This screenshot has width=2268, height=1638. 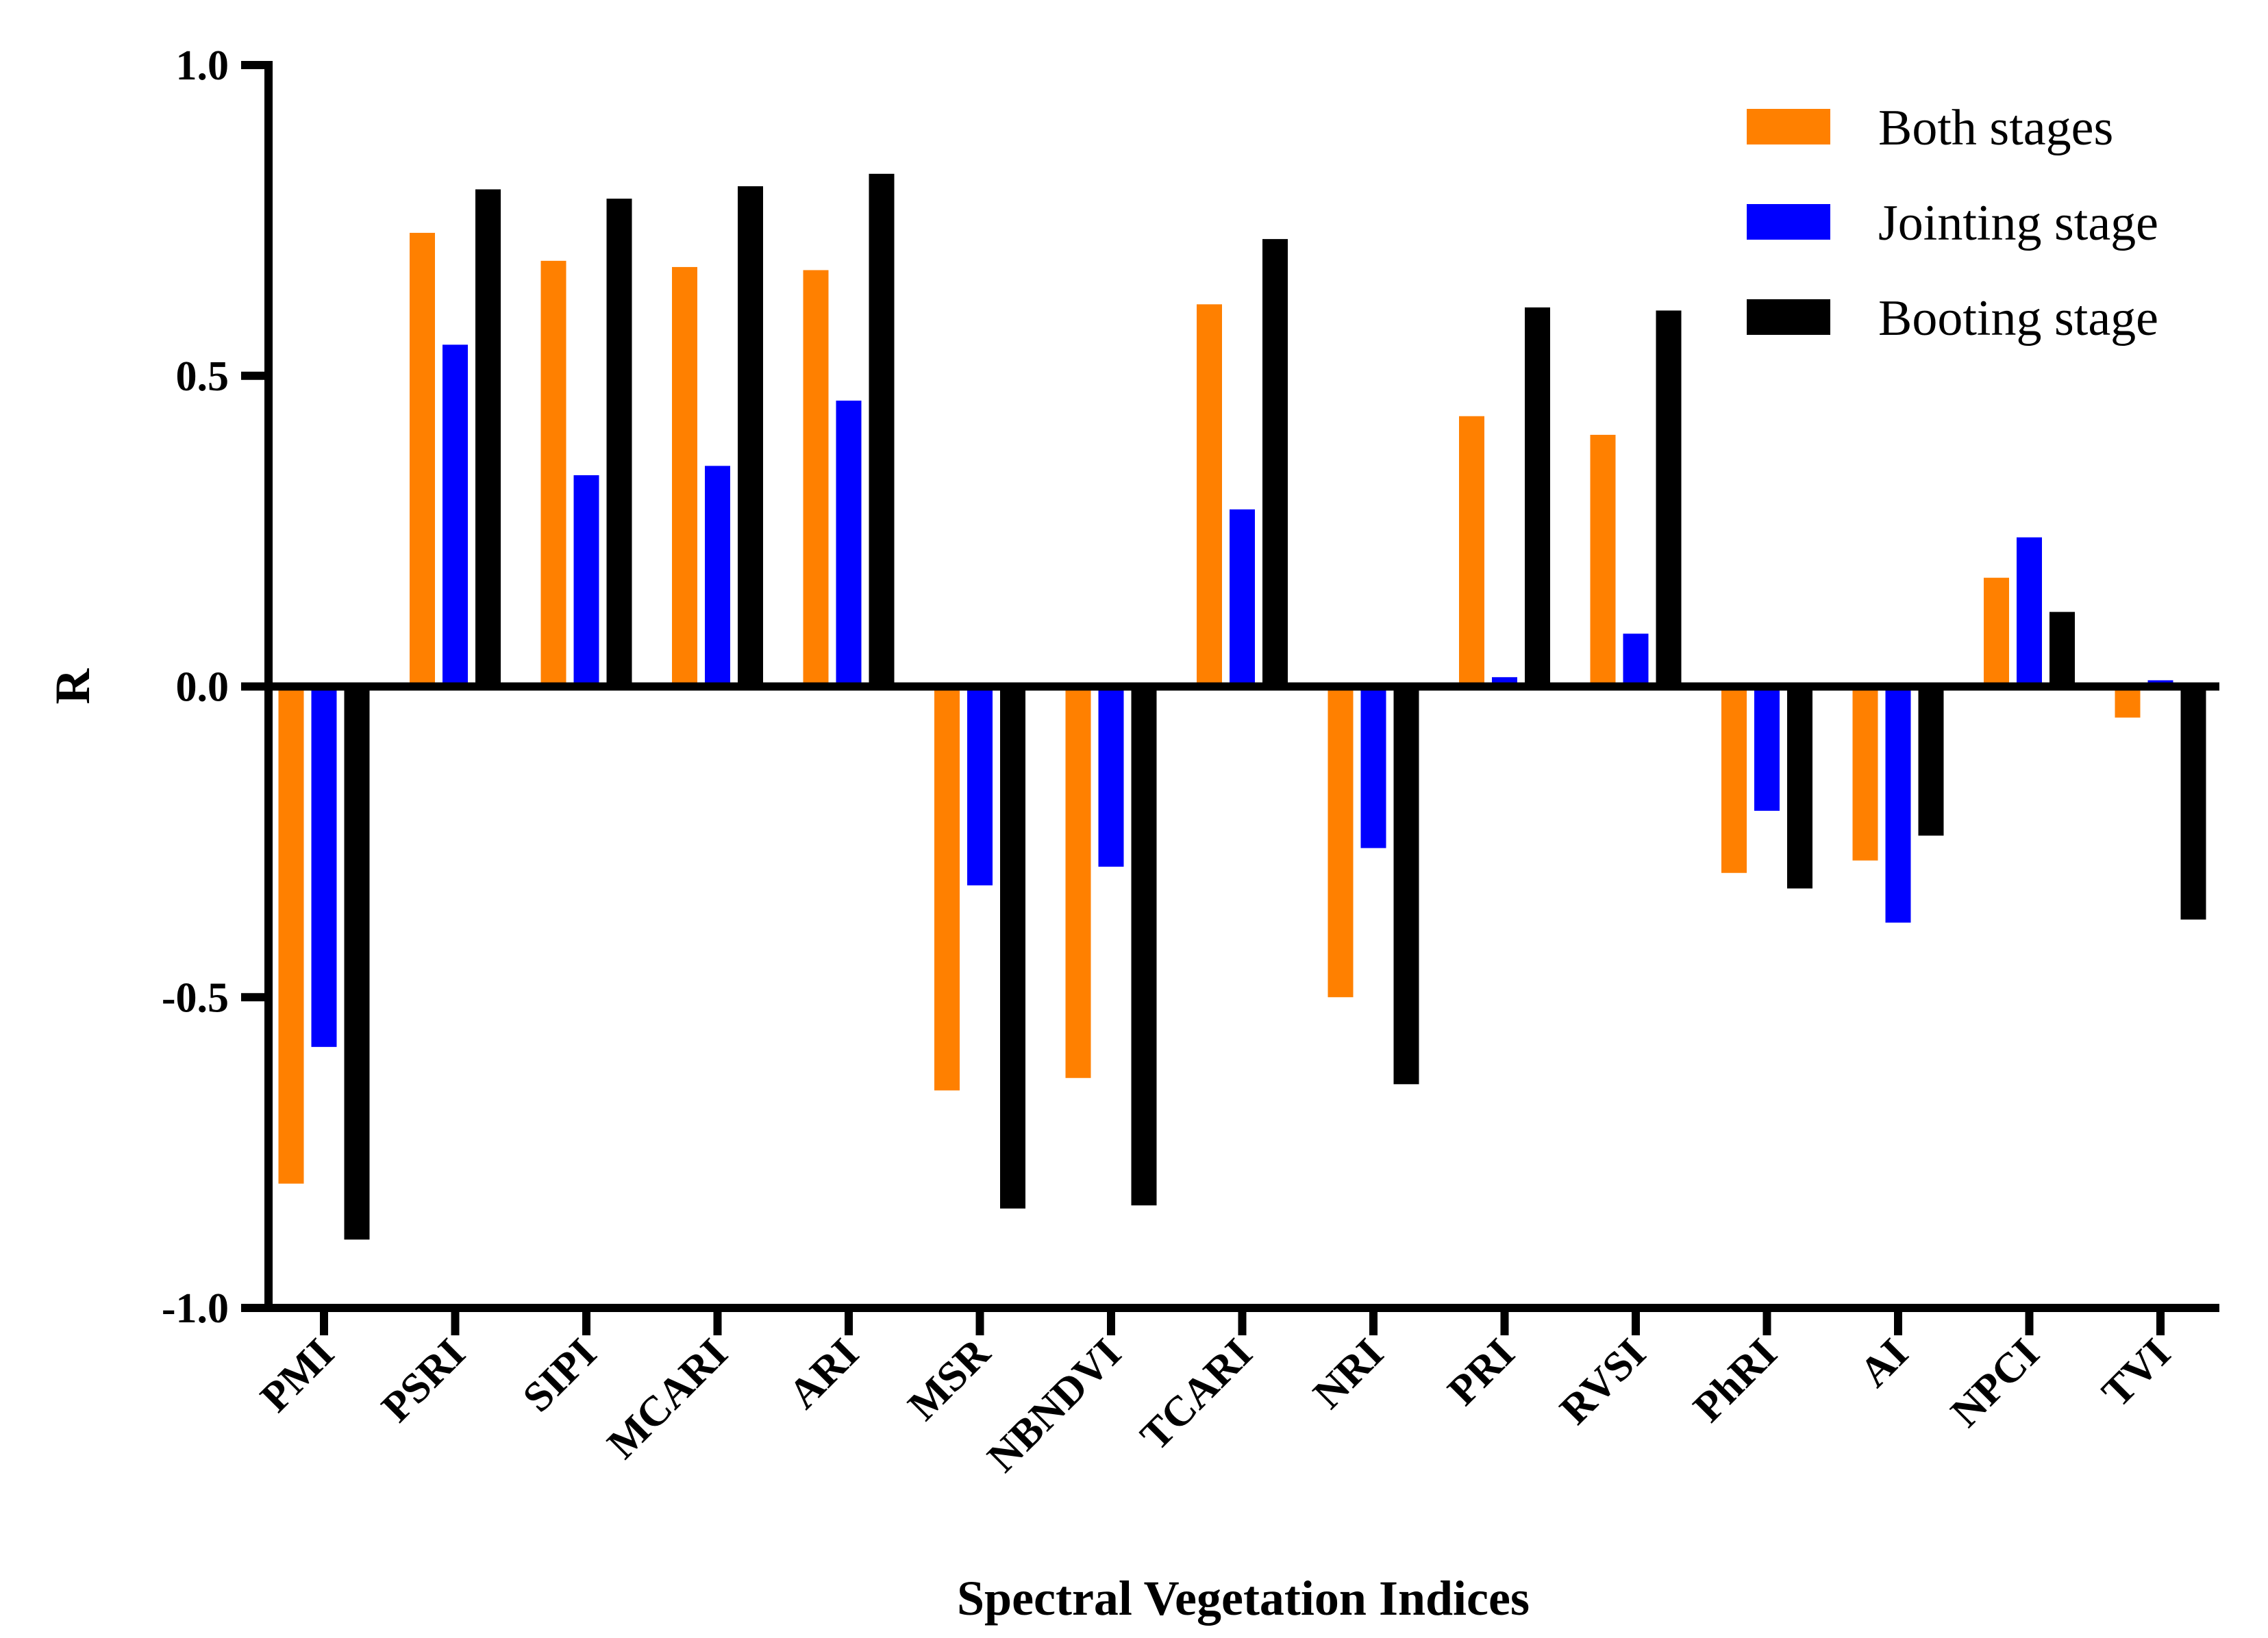 I want to click on y-axis-title: R, so click(x=72, y=686).